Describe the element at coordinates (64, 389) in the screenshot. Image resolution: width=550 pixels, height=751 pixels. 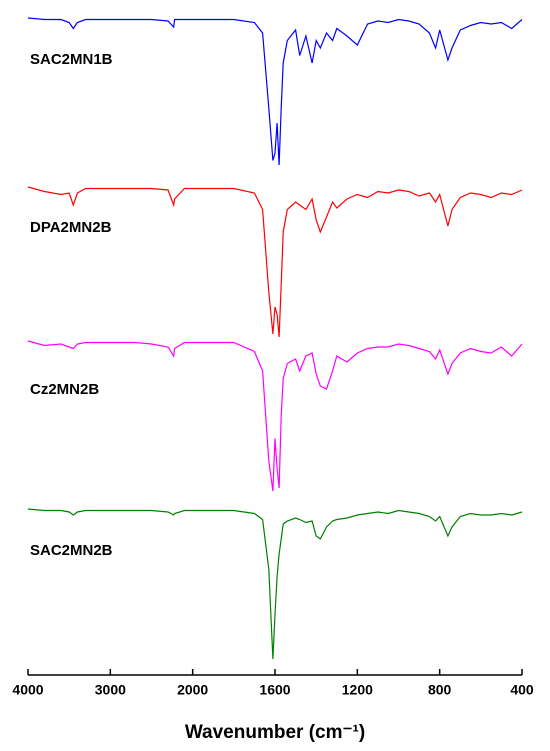
I see `series-label: Cz2MN2B` at that location.